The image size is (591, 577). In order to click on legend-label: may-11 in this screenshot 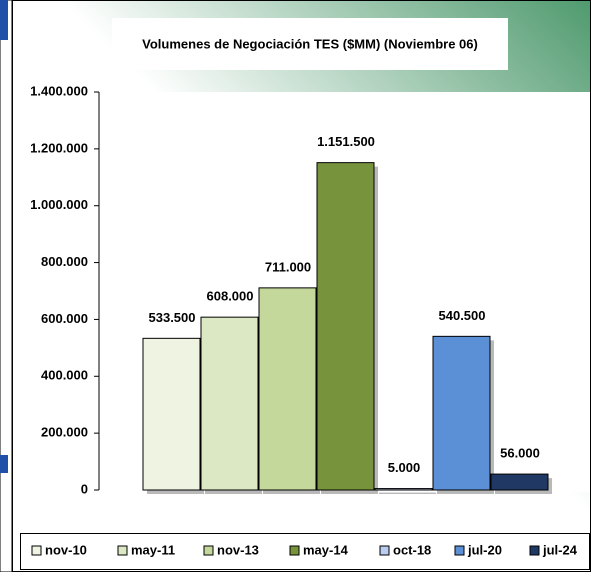, I will do `click(153, 549)`.